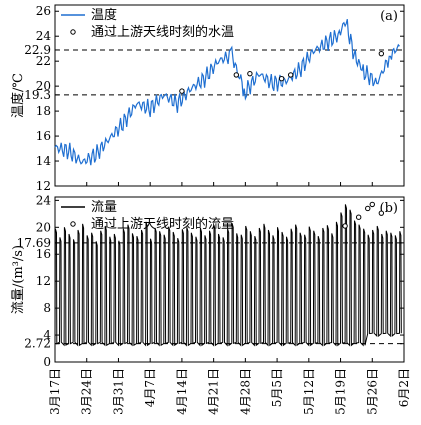  What do you see at coordinates (104, 207) in the screenshot?
I see `legend-entry-series: 流量` at bounding box center [104, 207].